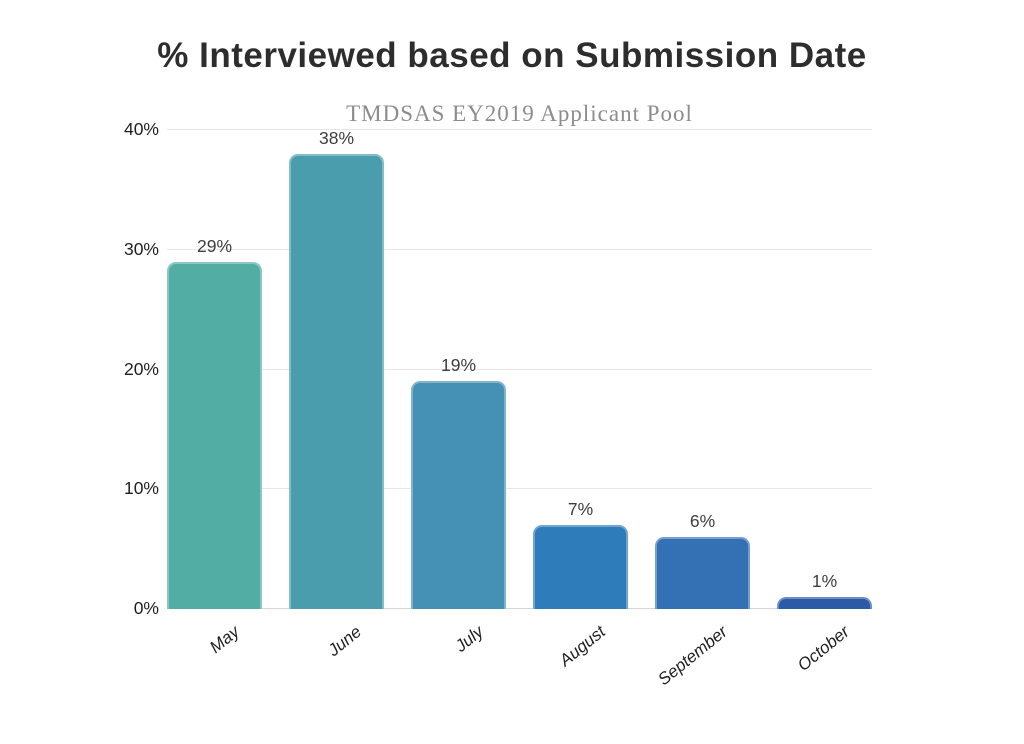  I want to click on bar-value-label: 6%, so click(702, 521).